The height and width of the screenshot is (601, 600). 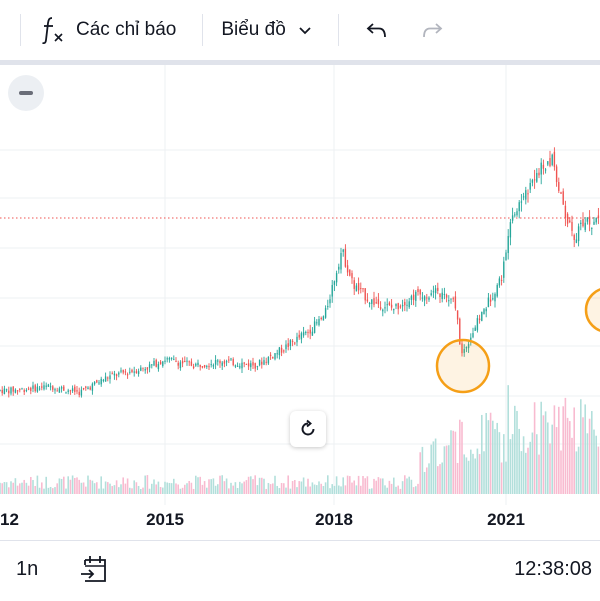 I want to click on reset-chart-button, so click(x=308, y=429).